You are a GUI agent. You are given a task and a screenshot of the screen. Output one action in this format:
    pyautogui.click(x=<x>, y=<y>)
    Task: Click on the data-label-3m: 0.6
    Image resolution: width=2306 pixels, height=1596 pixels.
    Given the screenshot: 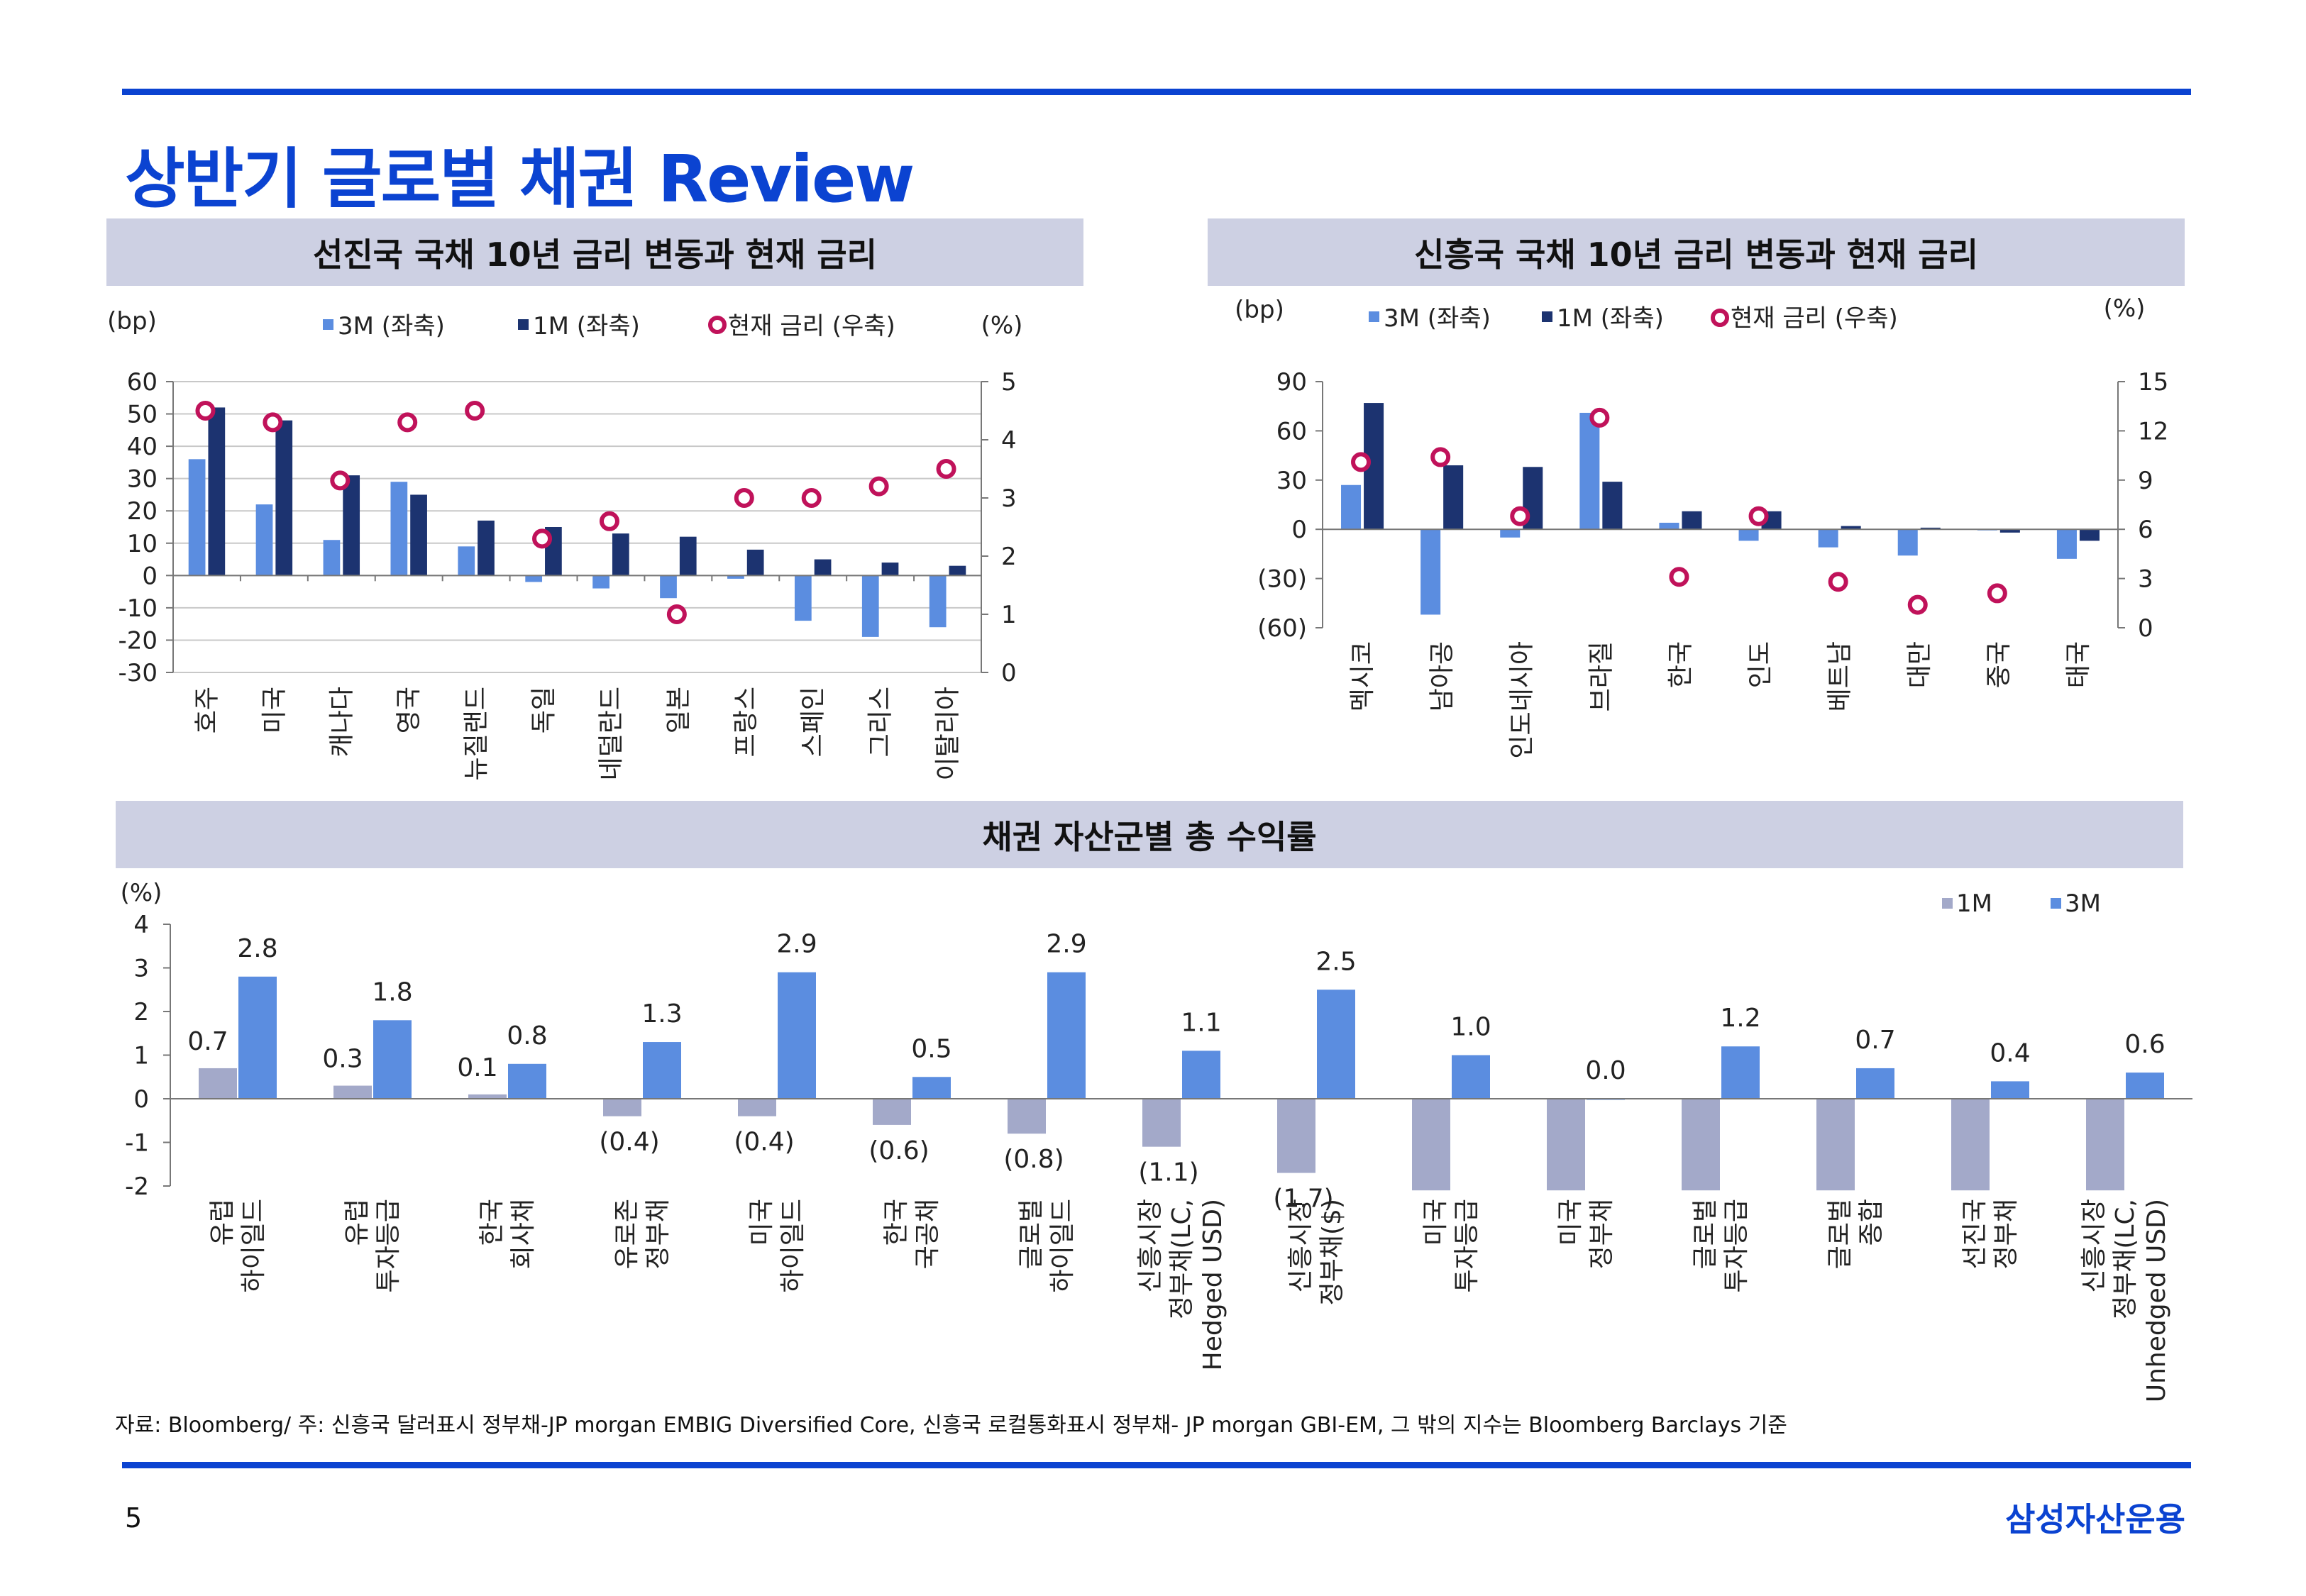 What is the action you would take?
    pyautogui.click(x=2144, y=1045)
    